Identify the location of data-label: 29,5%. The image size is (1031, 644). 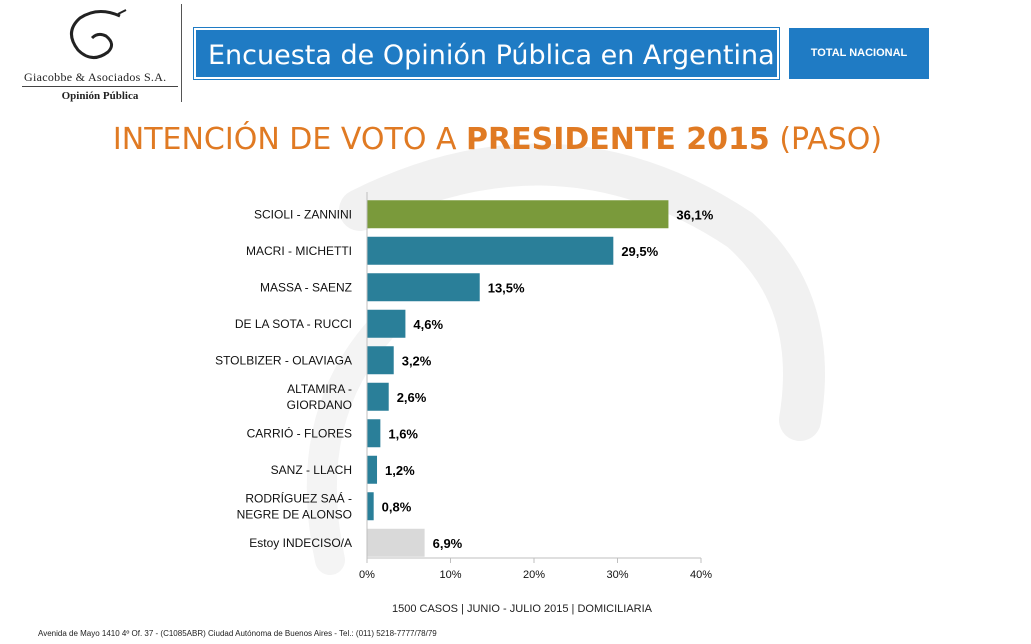
(639, 251).